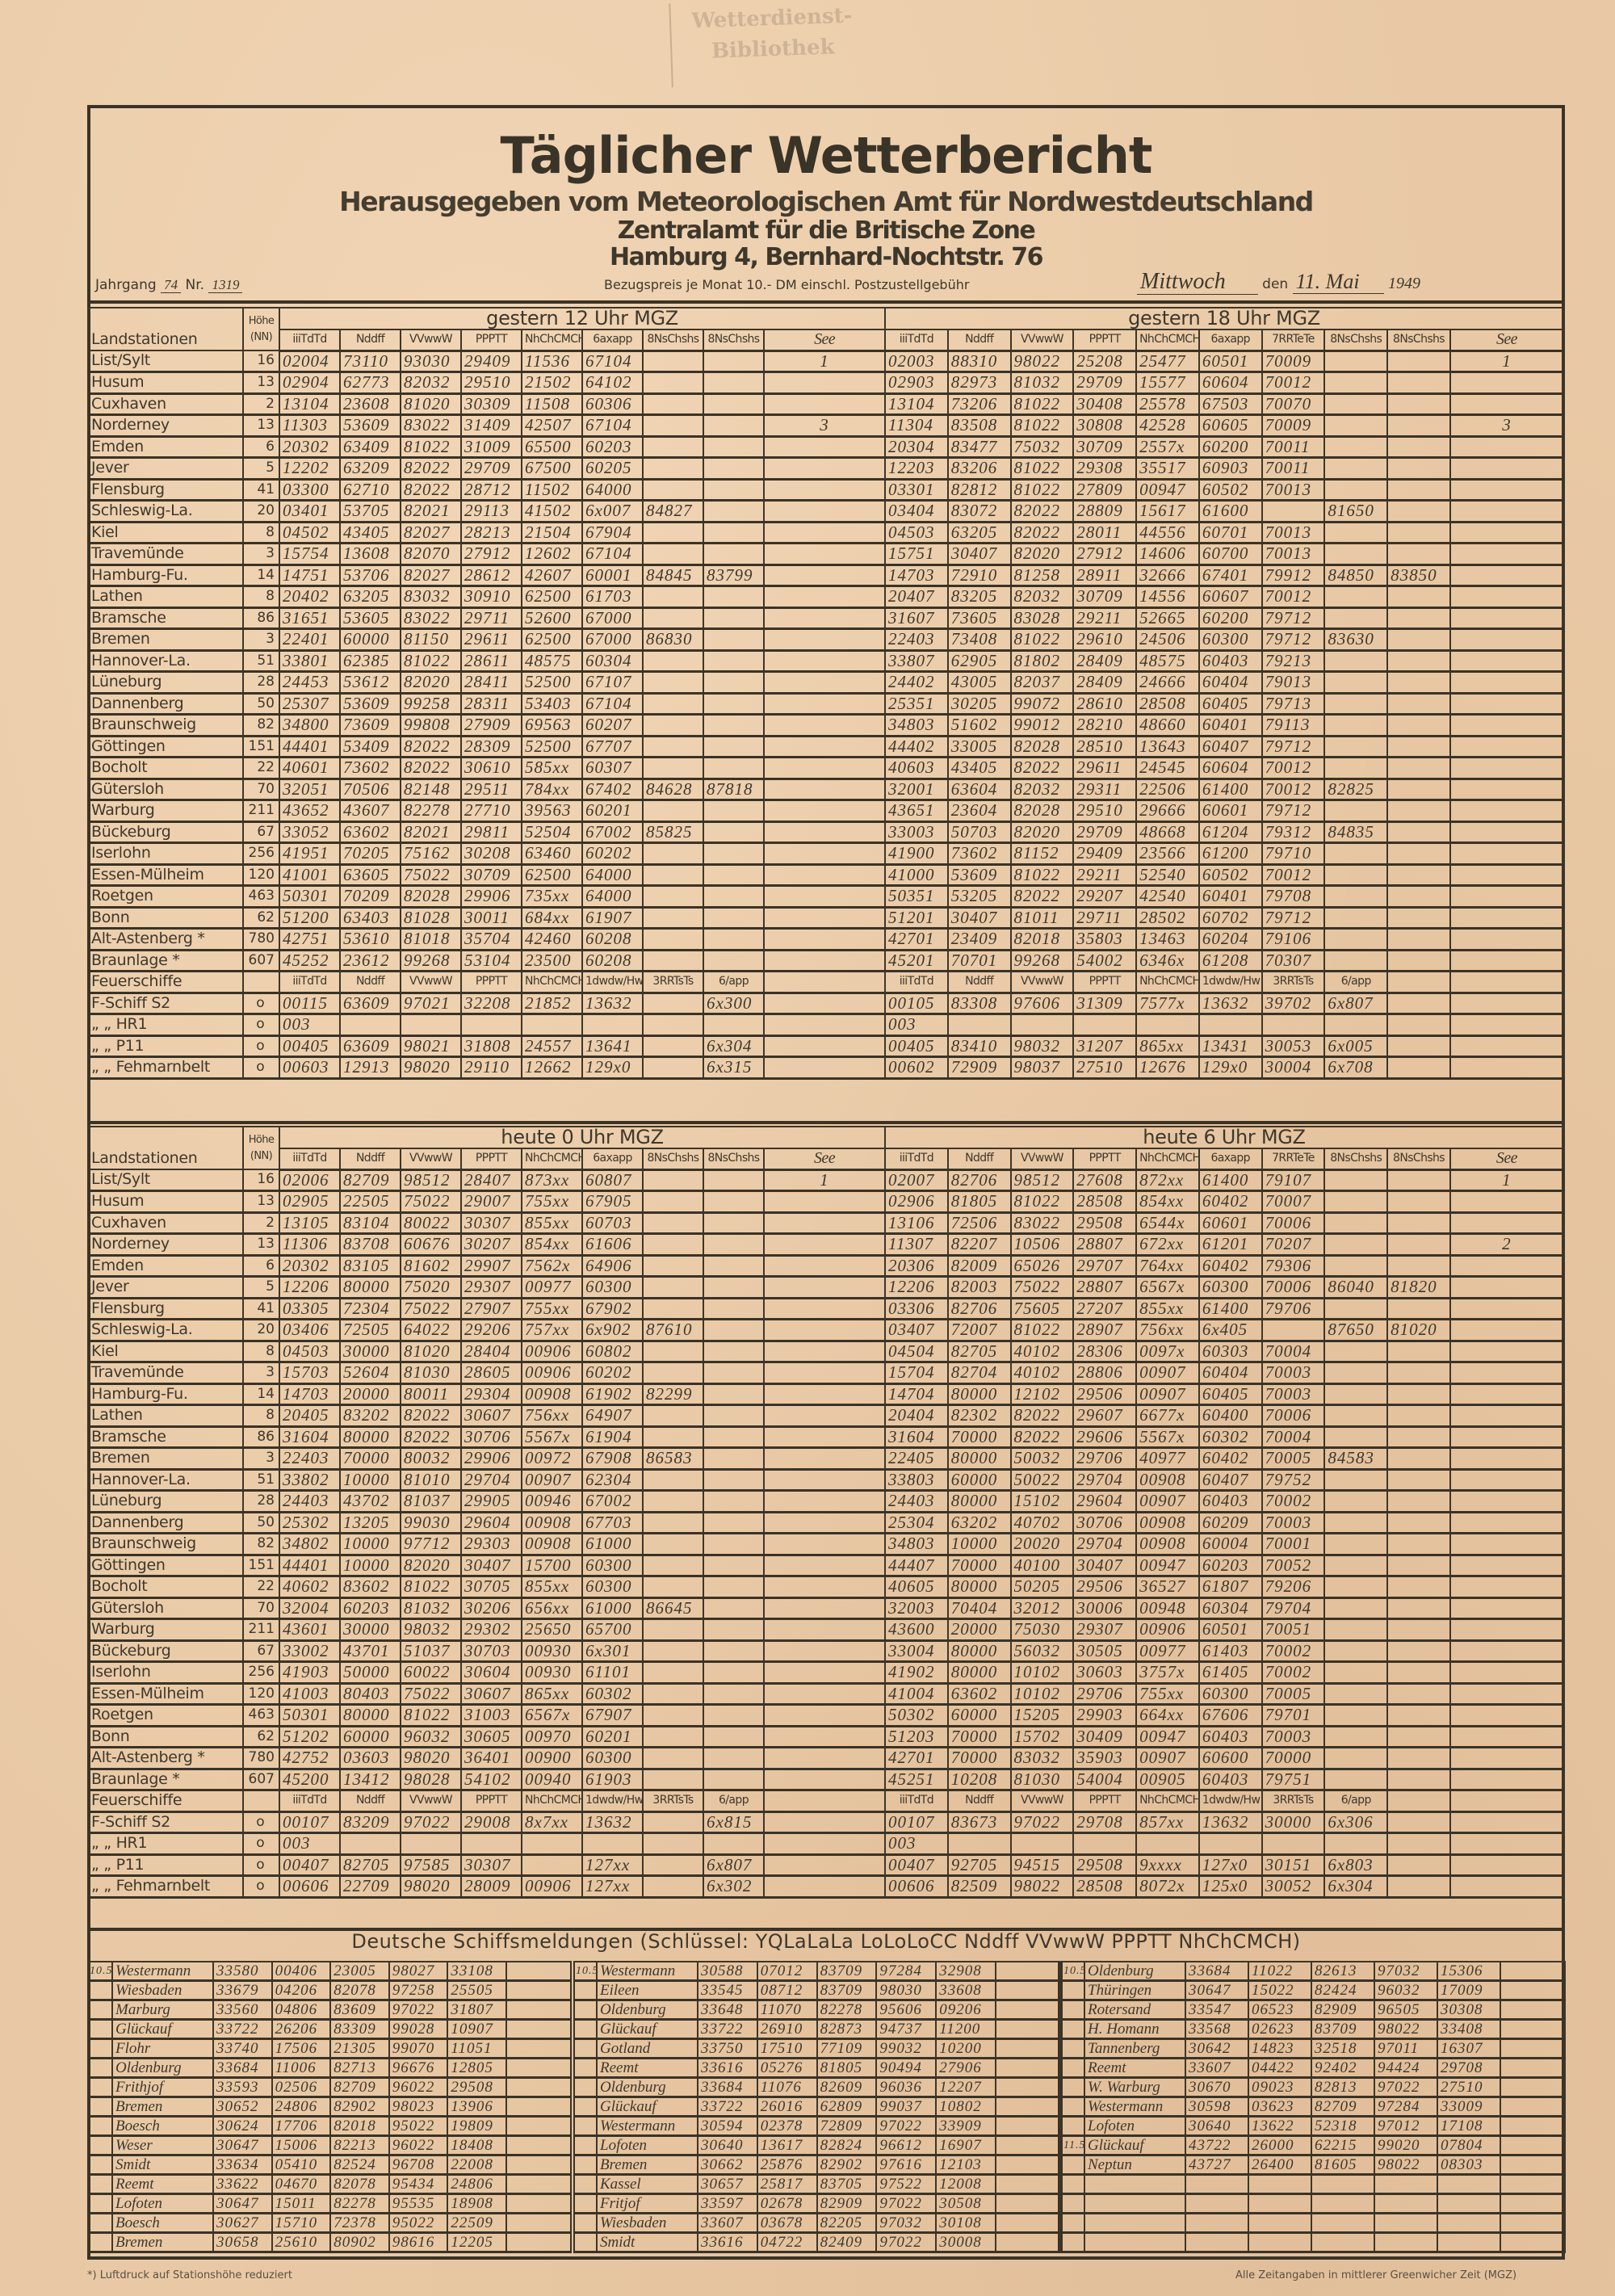  I want to click on observation-value: 79107, so click(1294, 1181).